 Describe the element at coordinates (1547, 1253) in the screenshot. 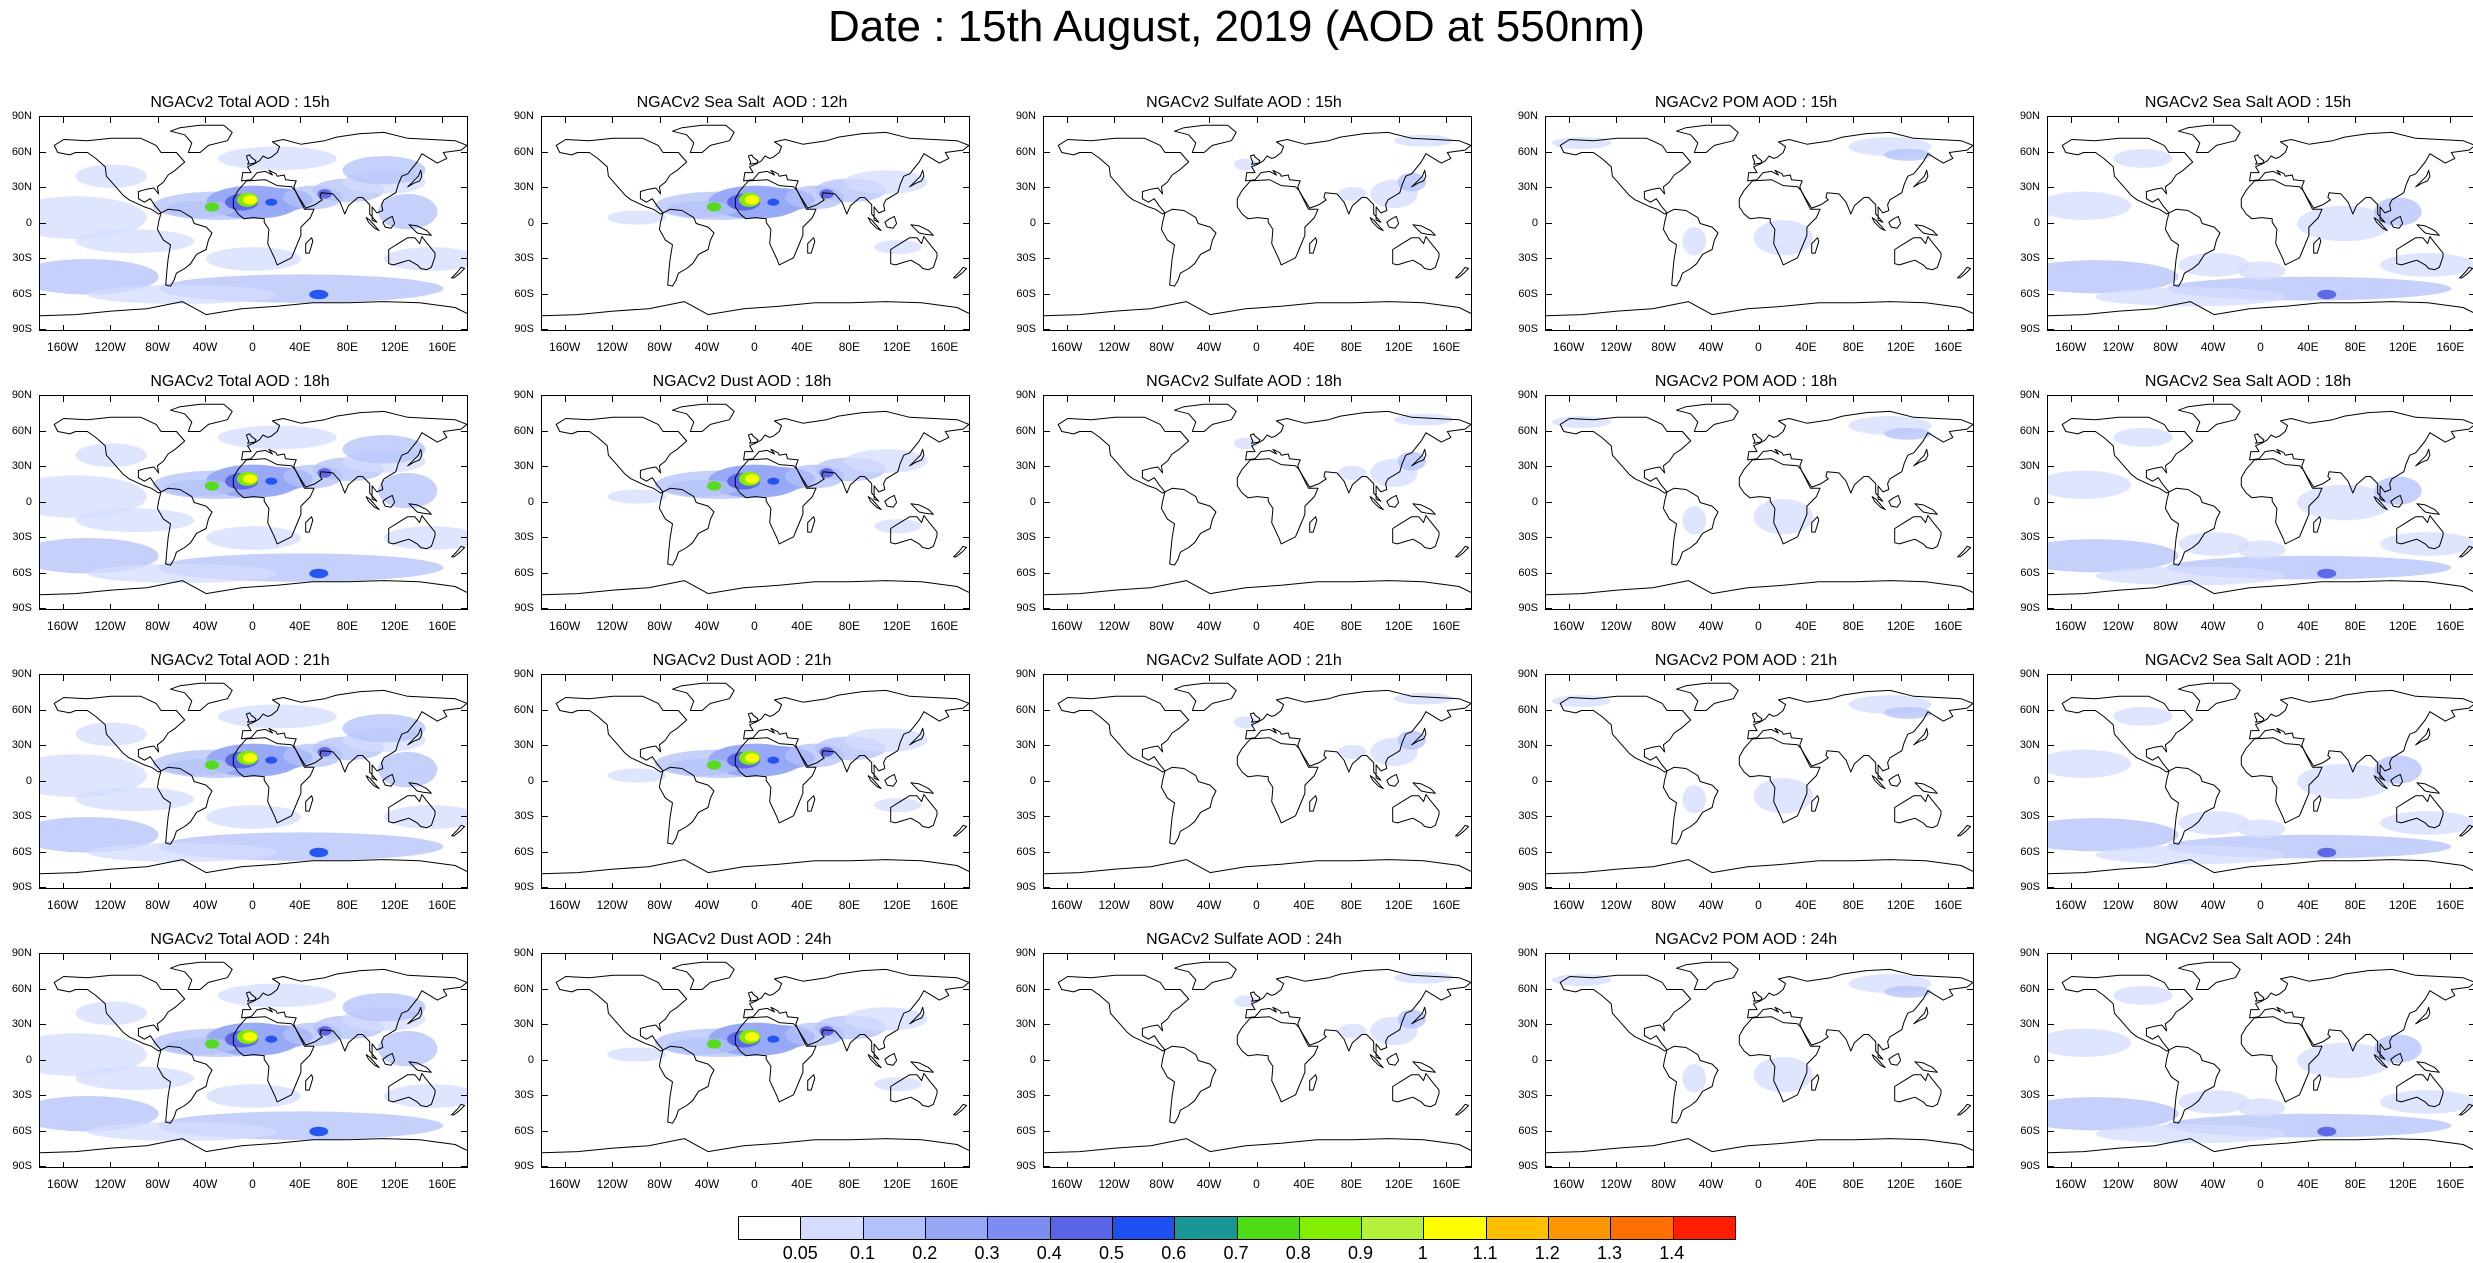

I see `colorbar-label: 1.2` at that location.